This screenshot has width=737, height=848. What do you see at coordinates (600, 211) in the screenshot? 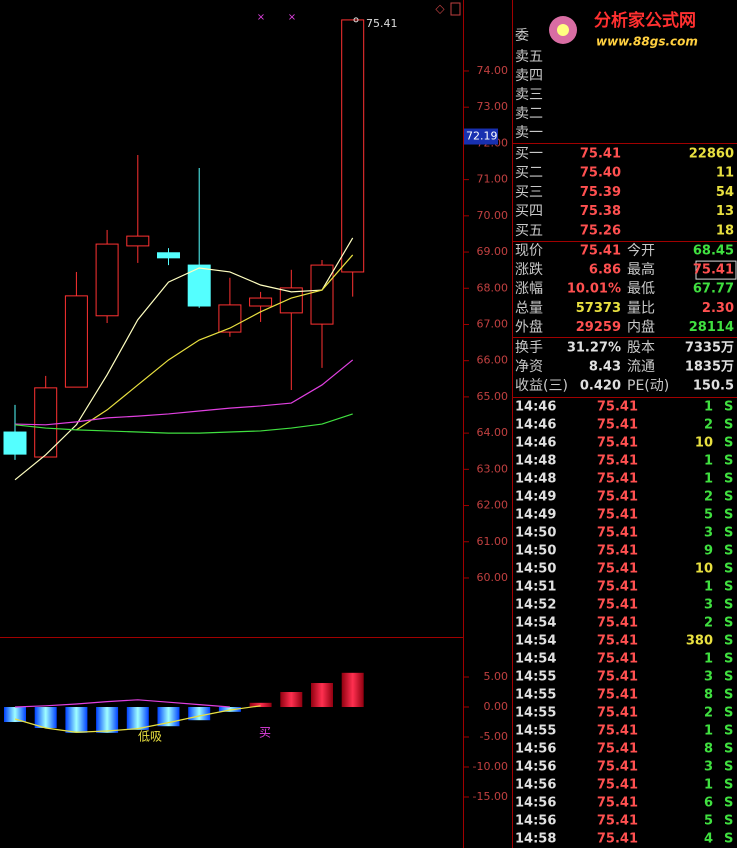
I see `buy-price: 75.38` at bounding box center [600, 211].